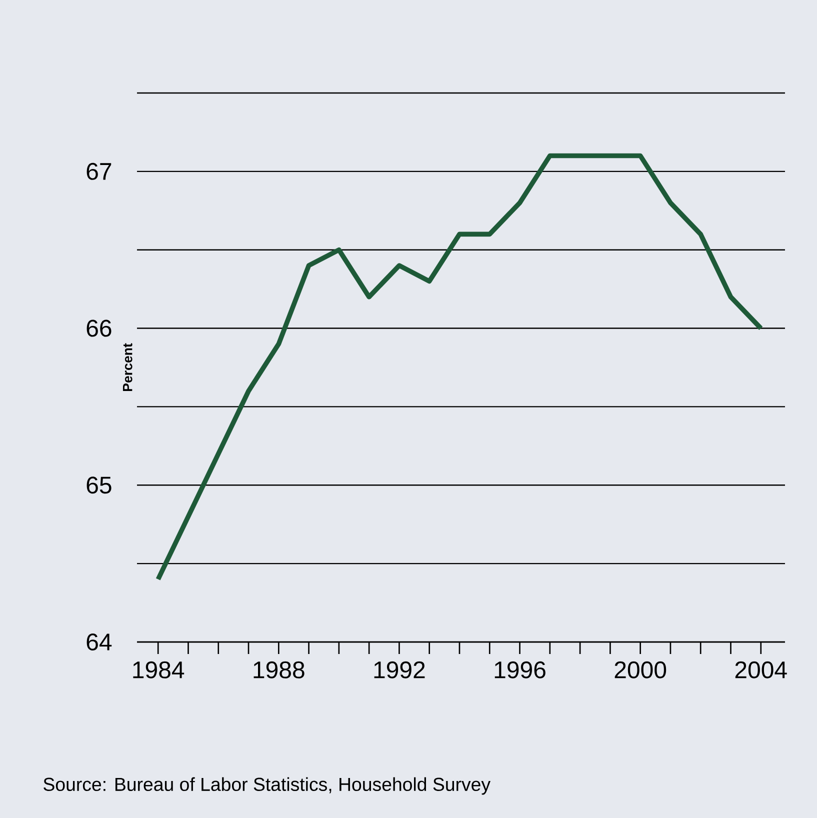 Image resolution: width=817 pixels, height=818 pixels. I want to click on y-tick-label: 66, so click(99, 328).